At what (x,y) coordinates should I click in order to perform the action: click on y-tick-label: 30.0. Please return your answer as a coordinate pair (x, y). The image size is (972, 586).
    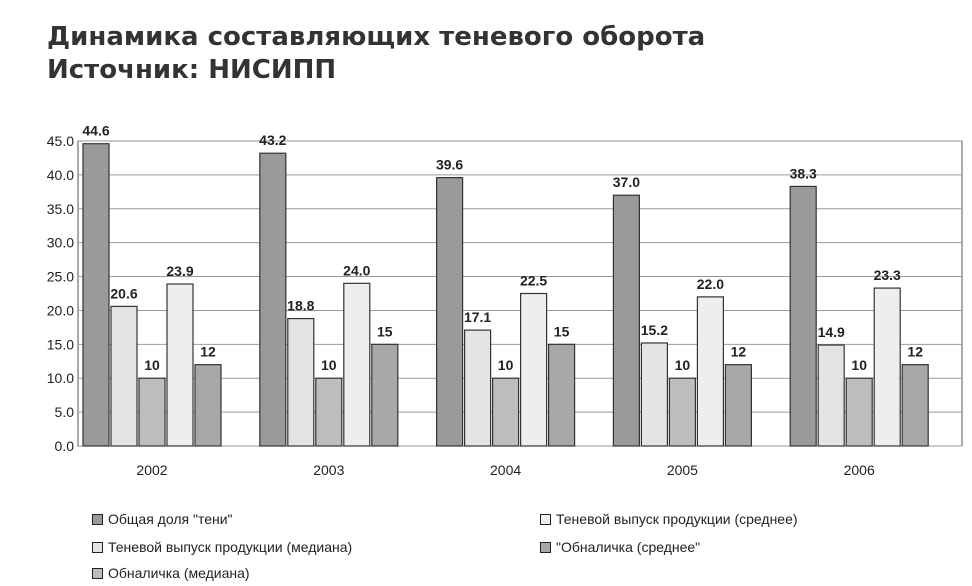
    Looking at the image, I should click on (60, 243).